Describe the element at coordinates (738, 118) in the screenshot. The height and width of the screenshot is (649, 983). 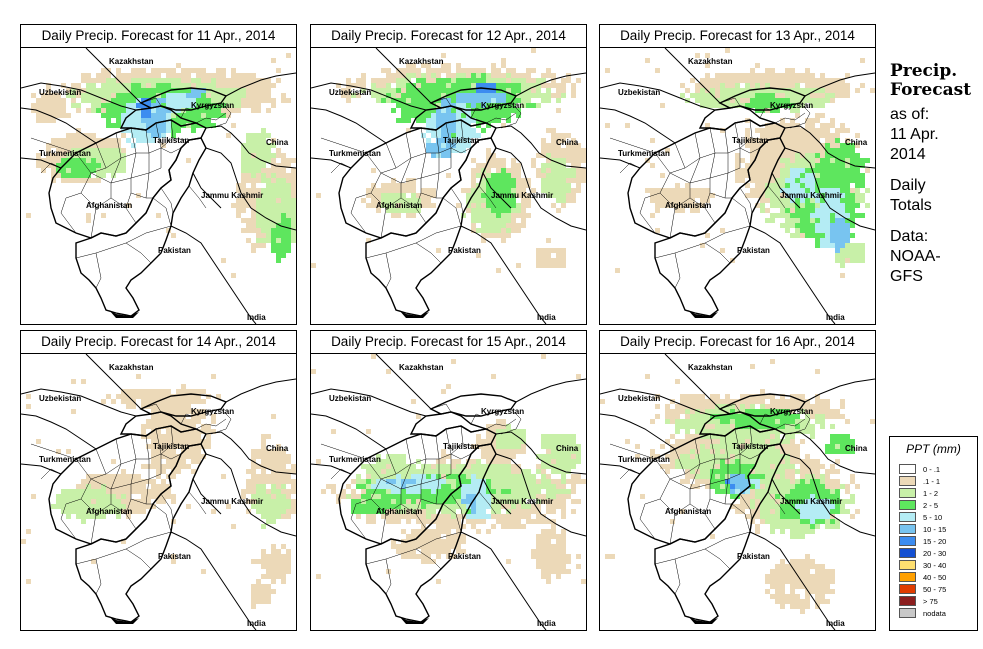
I see `country-outline` at that location.